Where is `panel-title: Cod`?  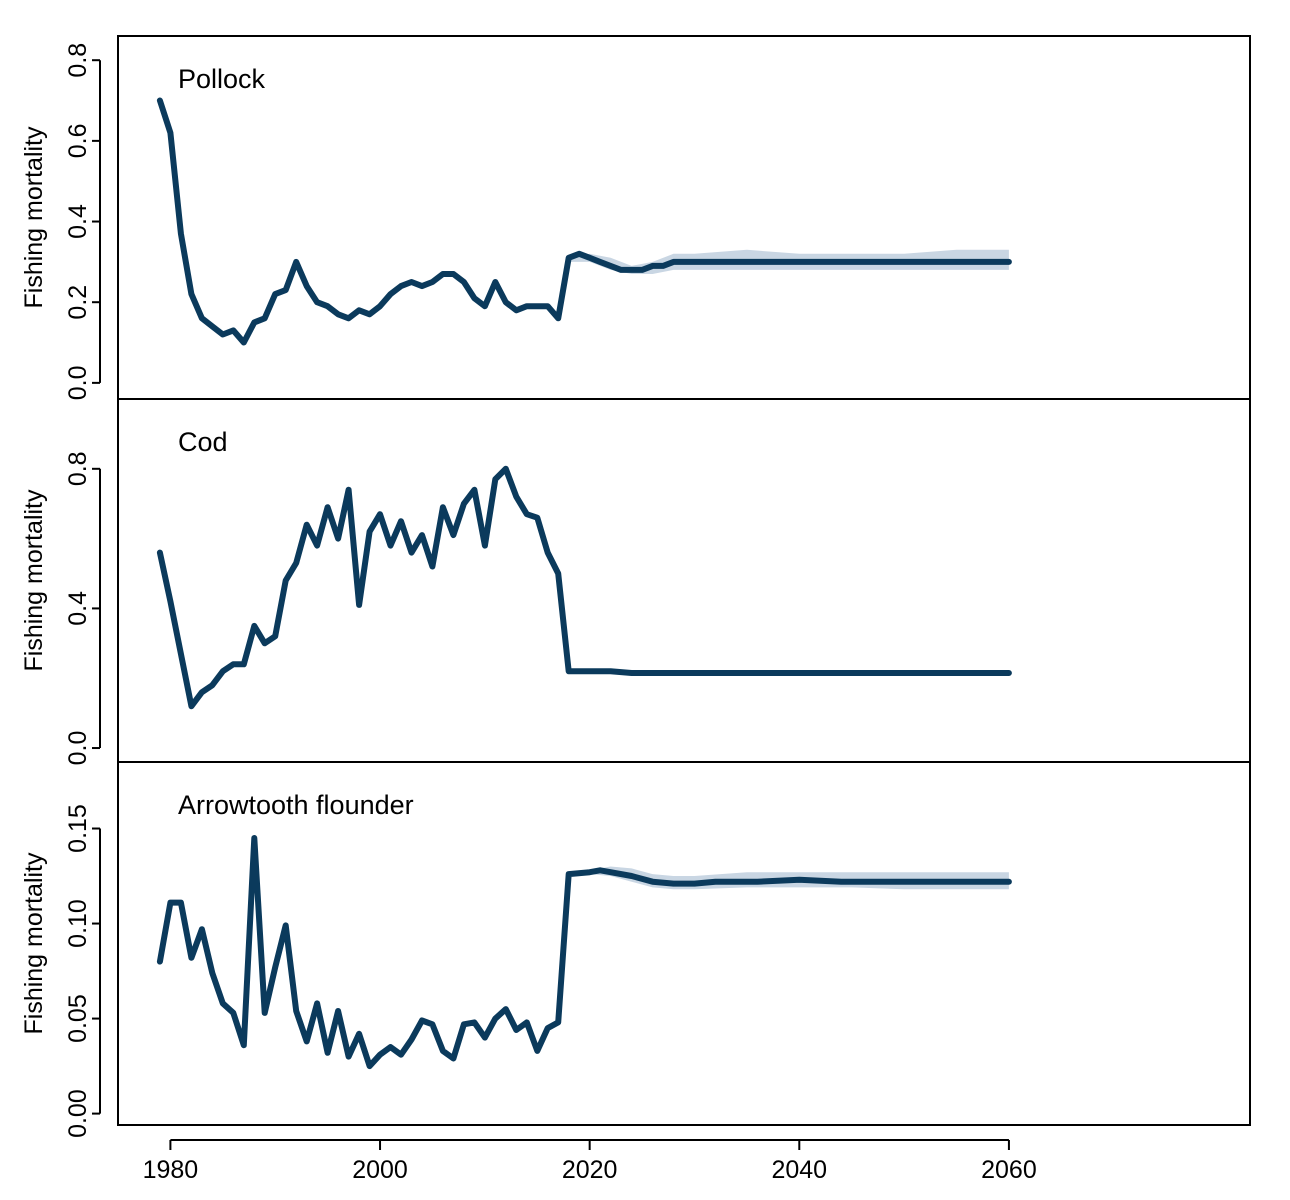 panel-title: Cod is located at coordinates (203, 442).